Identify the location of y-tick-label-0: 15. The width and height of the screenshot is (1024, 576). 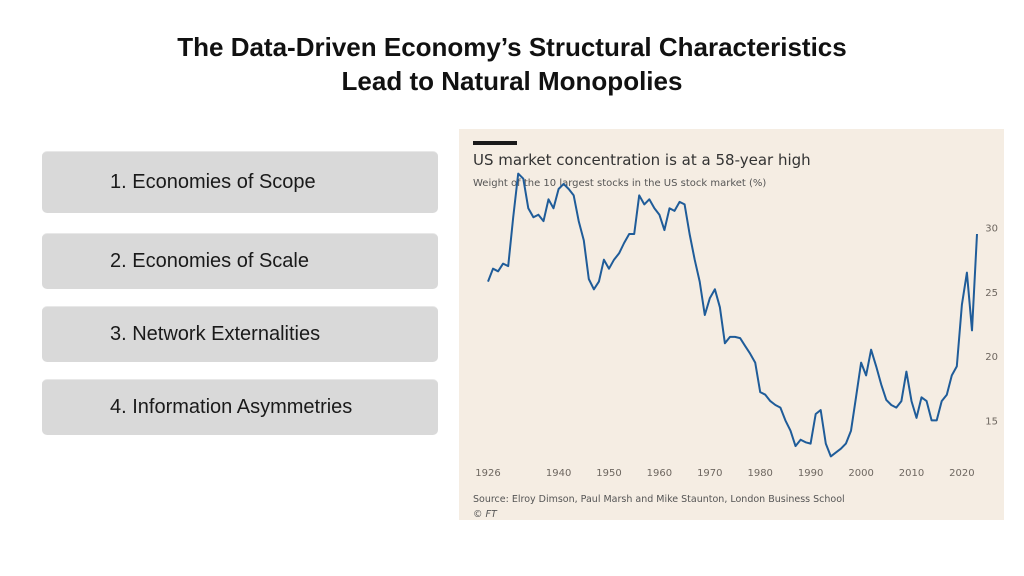
(991, 421).